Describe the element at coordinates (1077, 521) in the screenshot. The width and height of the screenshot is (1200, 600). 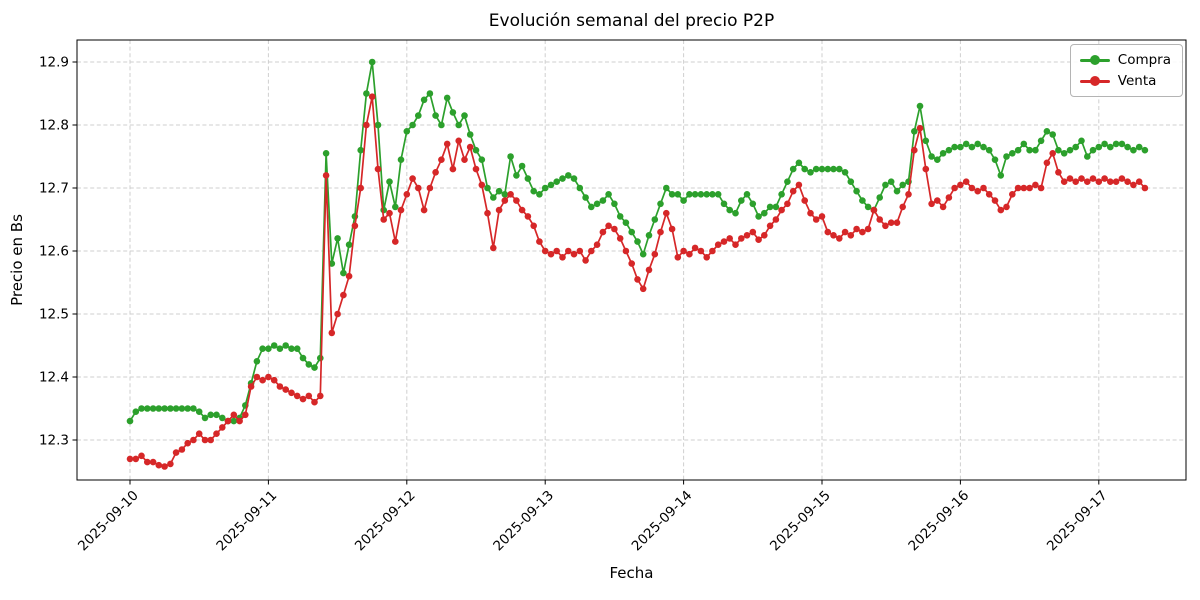
I see `x-tick-label: 2025-09-17` at that location.